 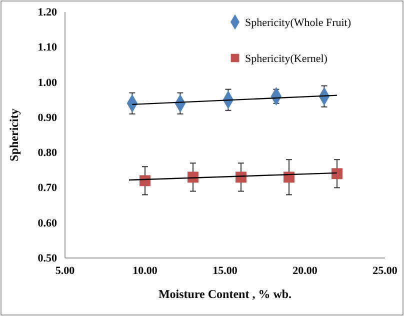 I want to click on y-tick-label: 1.20, so click(x=48, y=12).